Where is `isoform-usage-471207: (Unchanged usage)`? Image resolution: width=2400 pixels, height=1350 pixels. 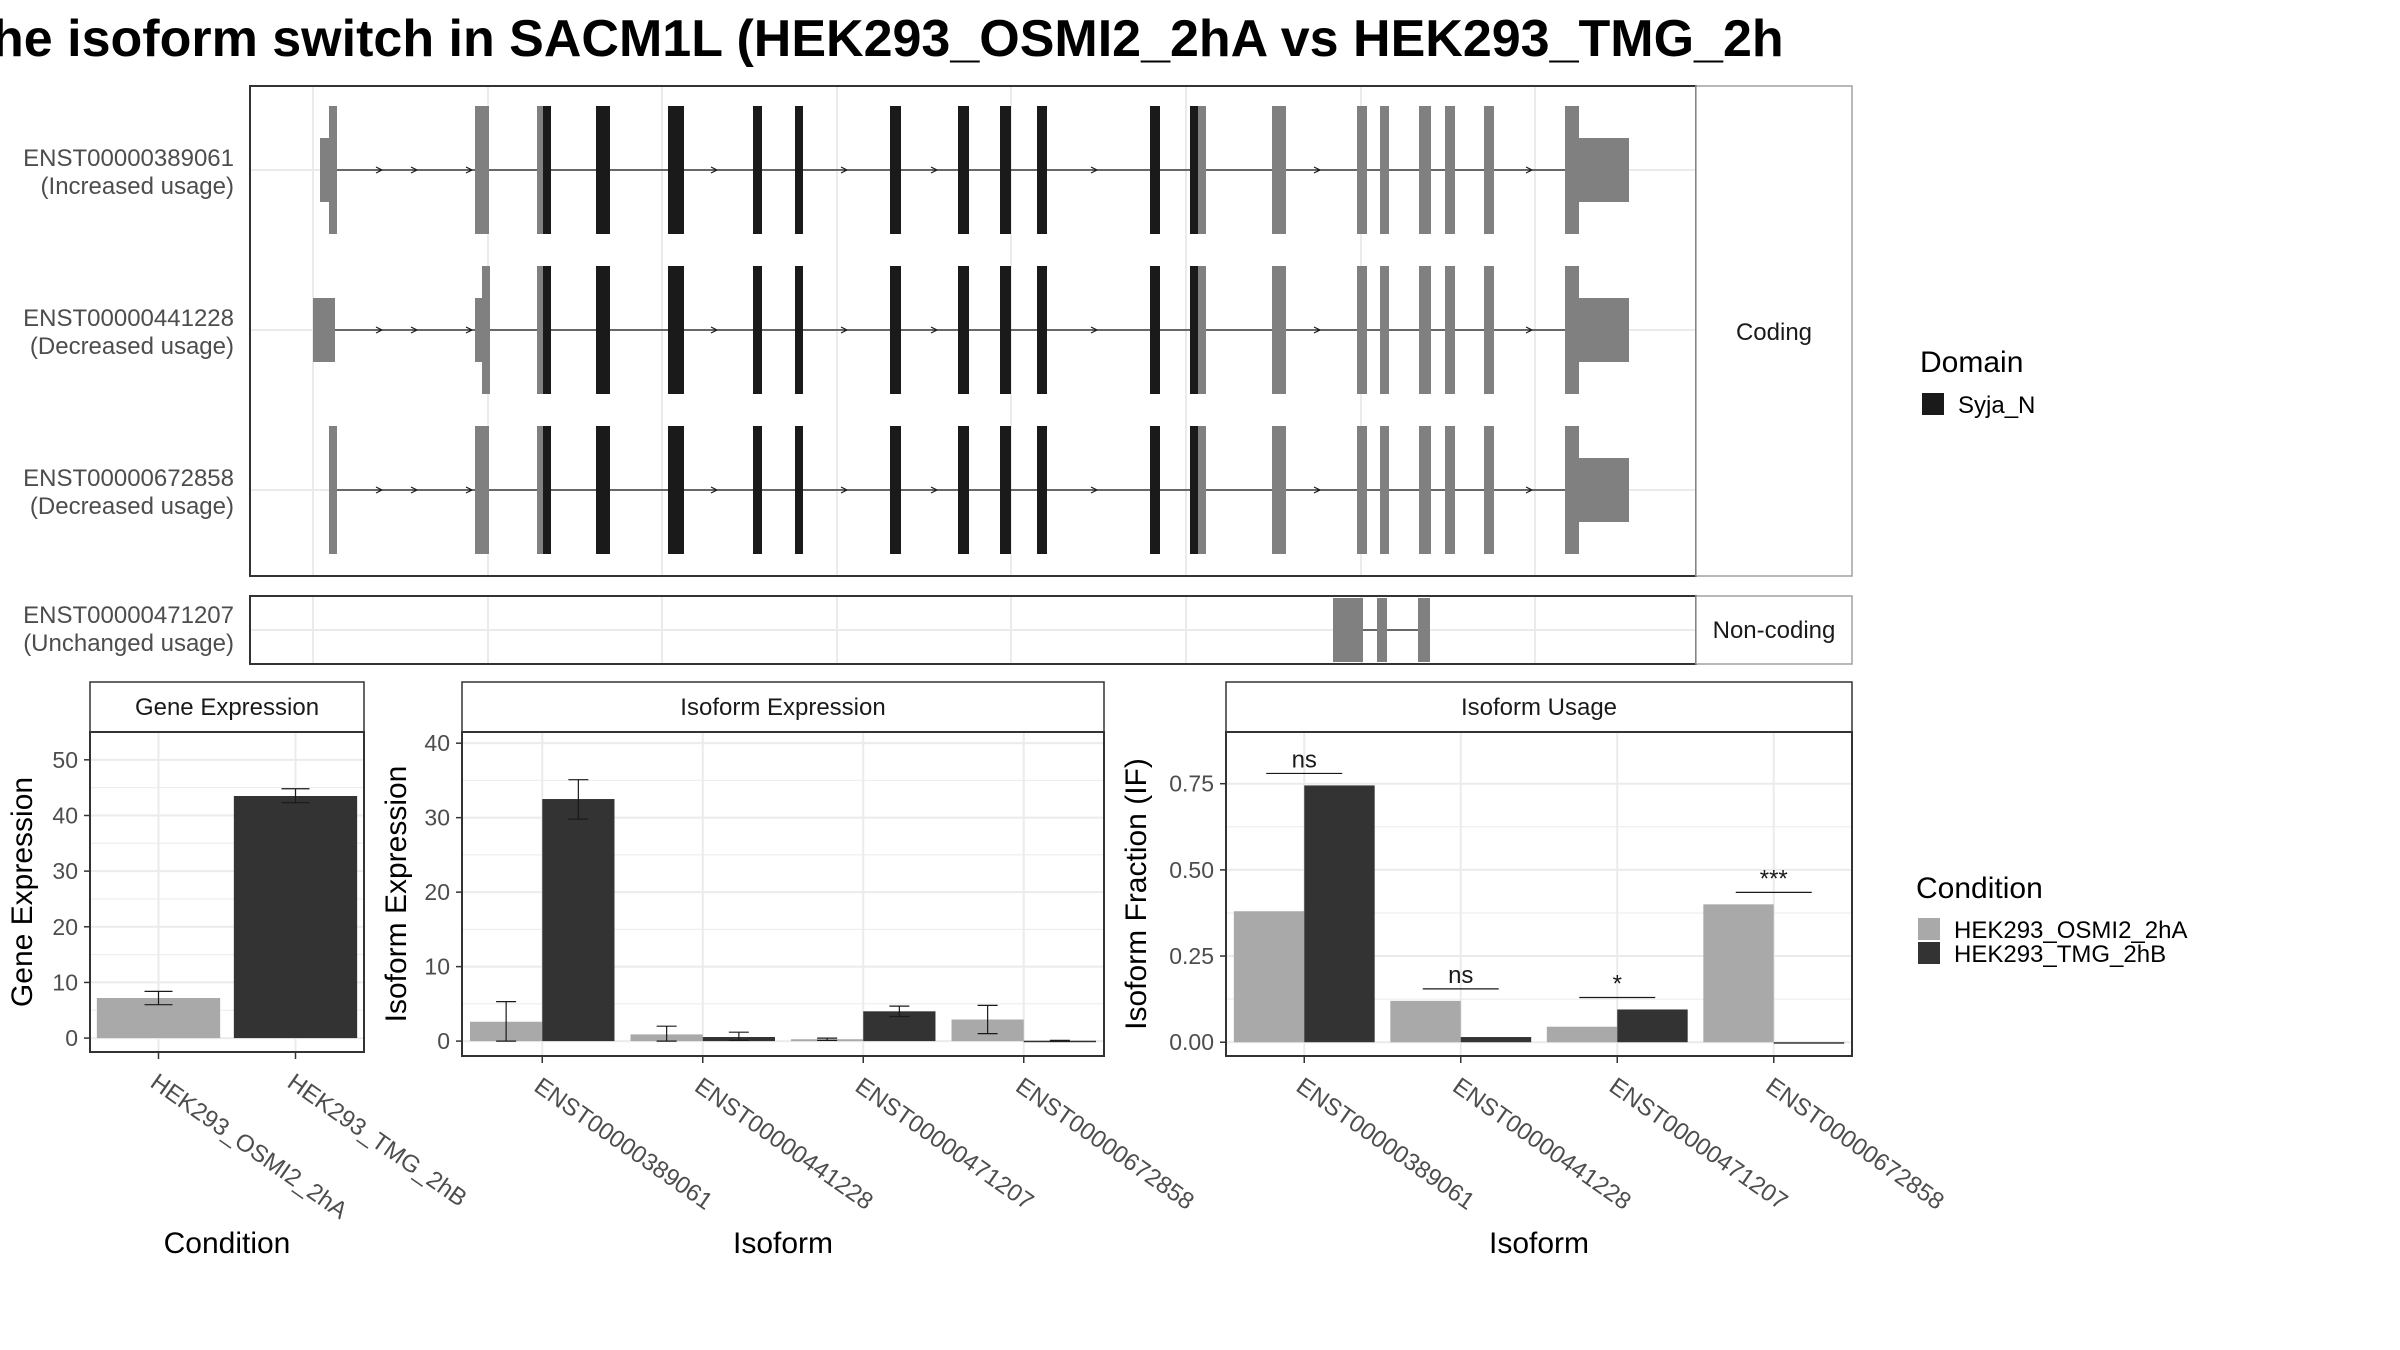
isoform-usage-471207: (Unchanged usage) is located at coordinates (128, 643).